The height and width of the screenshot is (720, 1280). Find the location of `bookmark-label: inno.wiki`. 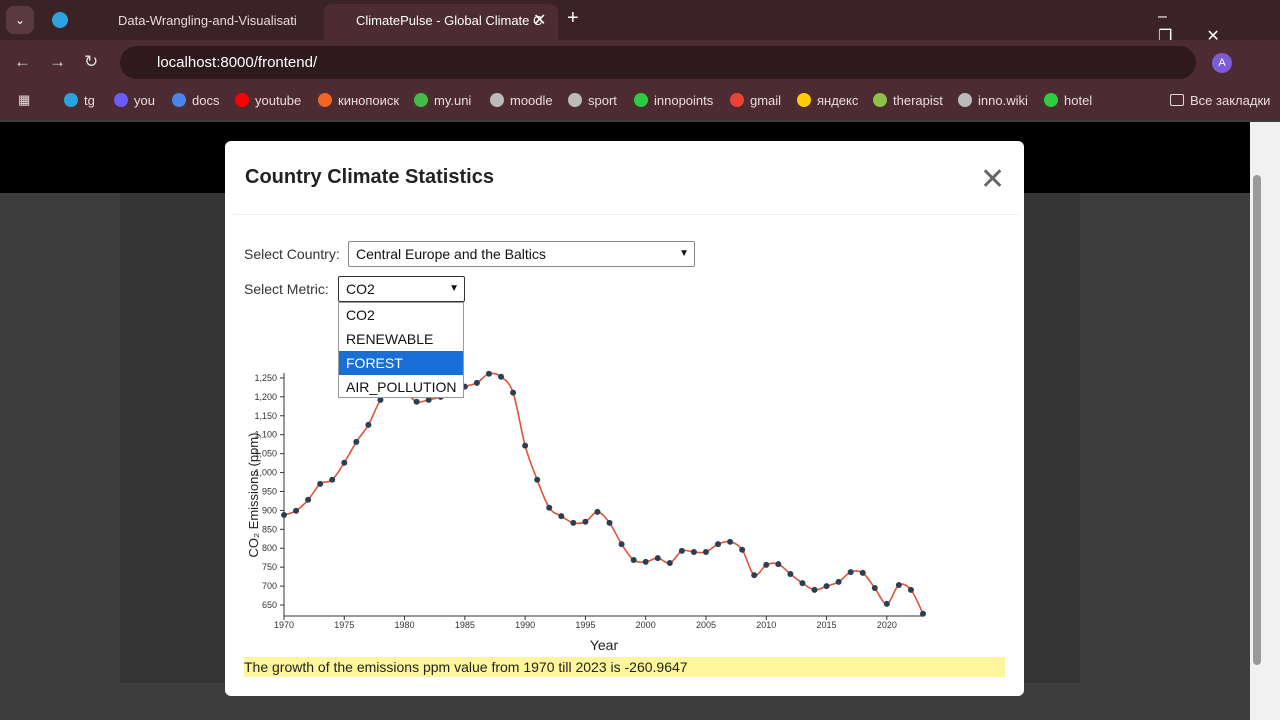

bookmark-label: inno.wiki is located at coordinates (1003, 100).